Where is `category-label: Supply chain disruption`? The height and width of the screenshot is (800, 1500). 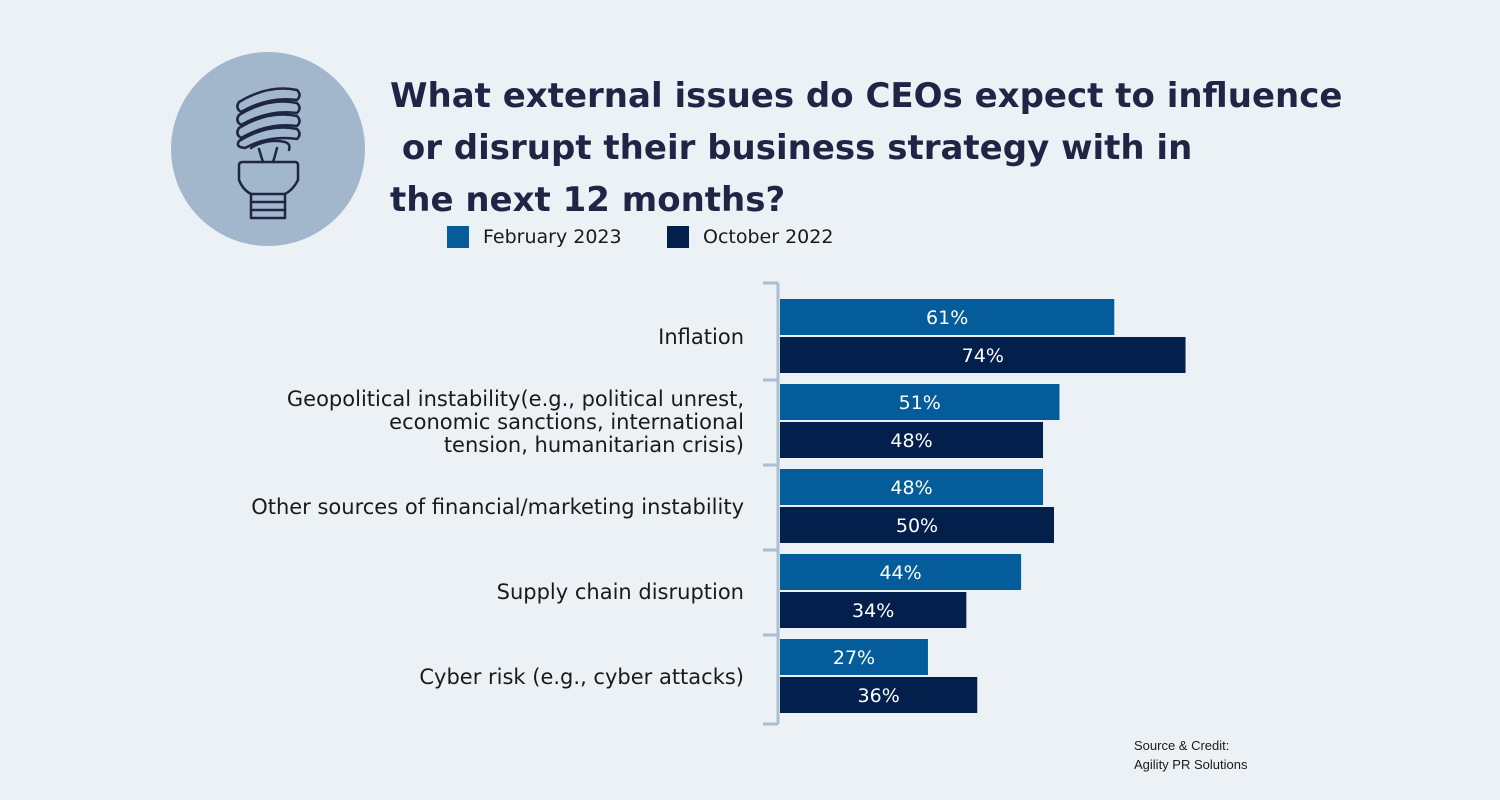 category-label: Supply chain disruption is located at coordinates (620, 592).